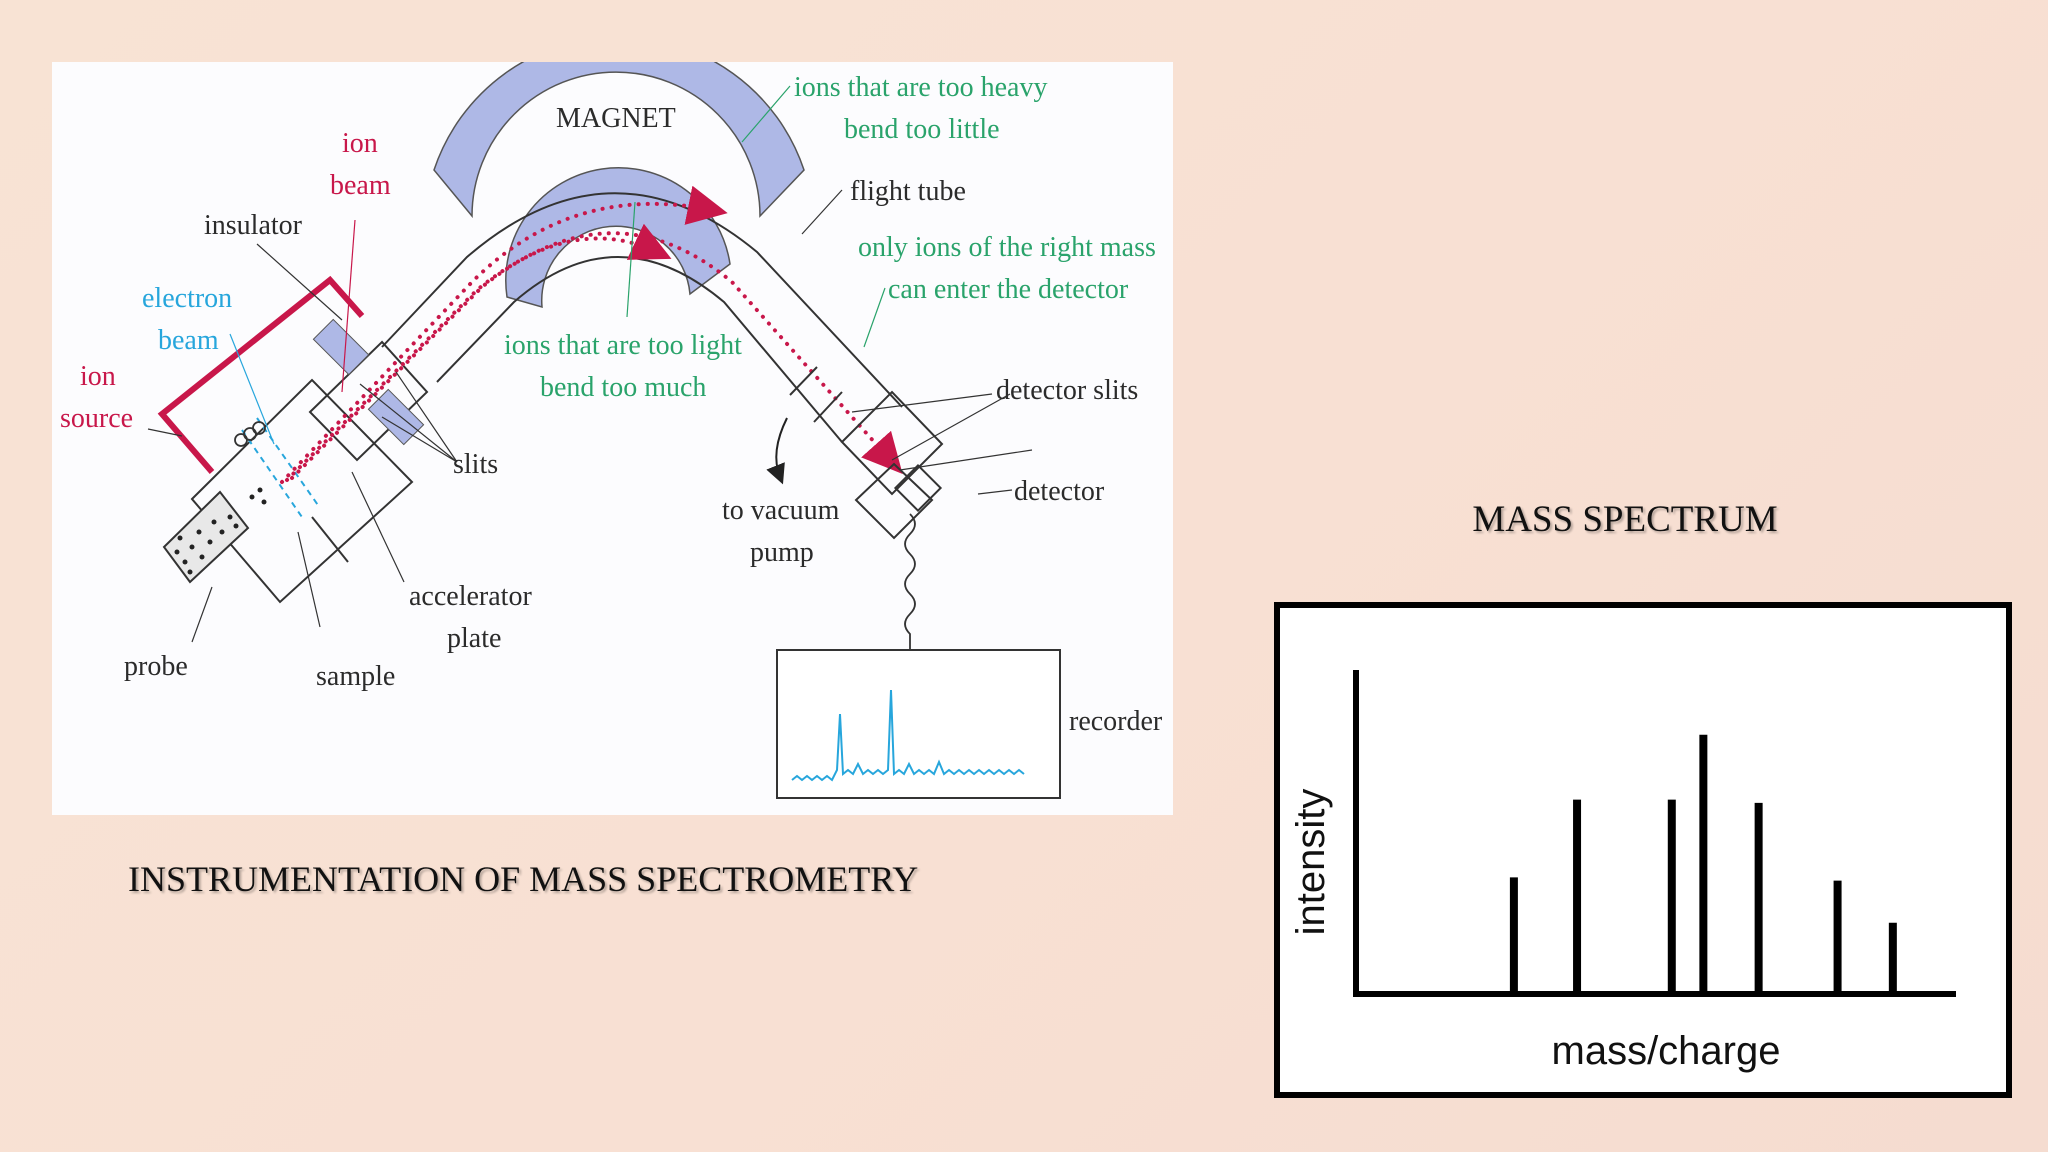 This screenshot has height=1152, width=2048. Describe the element at coordinates (252, 389) in the screenshot. I see `cyan-leader-line` at that location.